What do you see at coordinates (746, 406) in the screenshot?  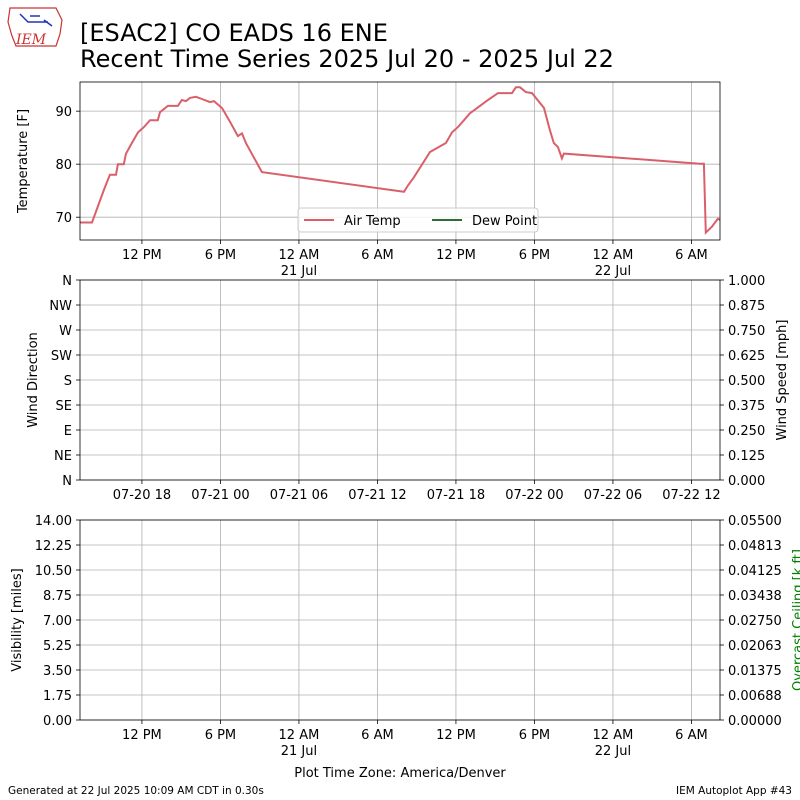 I see `y2-tick-label: 0.375` at bounding box center [746, 406].